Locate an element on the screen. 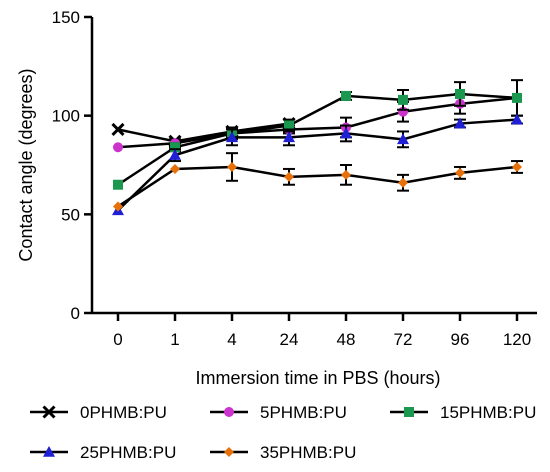  legend-item: 35PHMB:PU is located at coordinates (283, 452).